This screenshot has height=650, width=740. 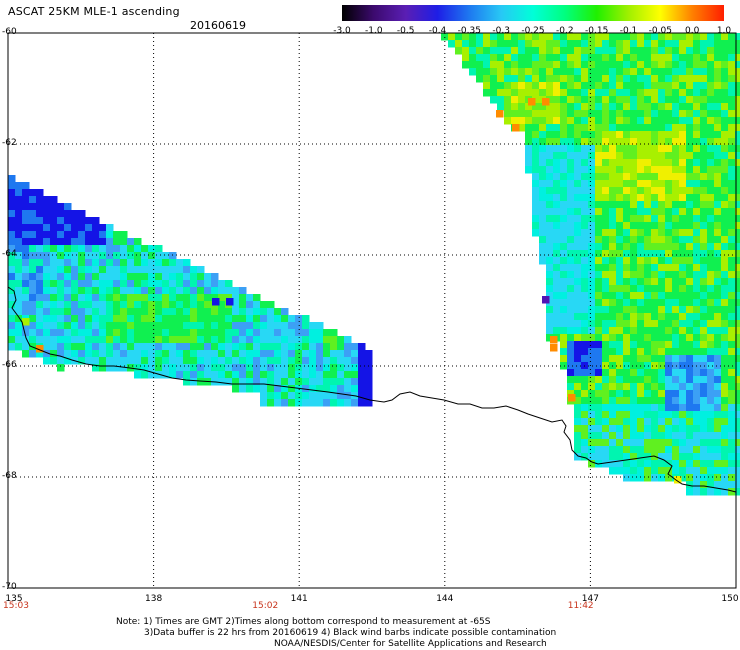 What do you see at coordinates (299, 599) in the screenshot?
I see `longitude-tick-label: 141` at bounding box center [299, 599].